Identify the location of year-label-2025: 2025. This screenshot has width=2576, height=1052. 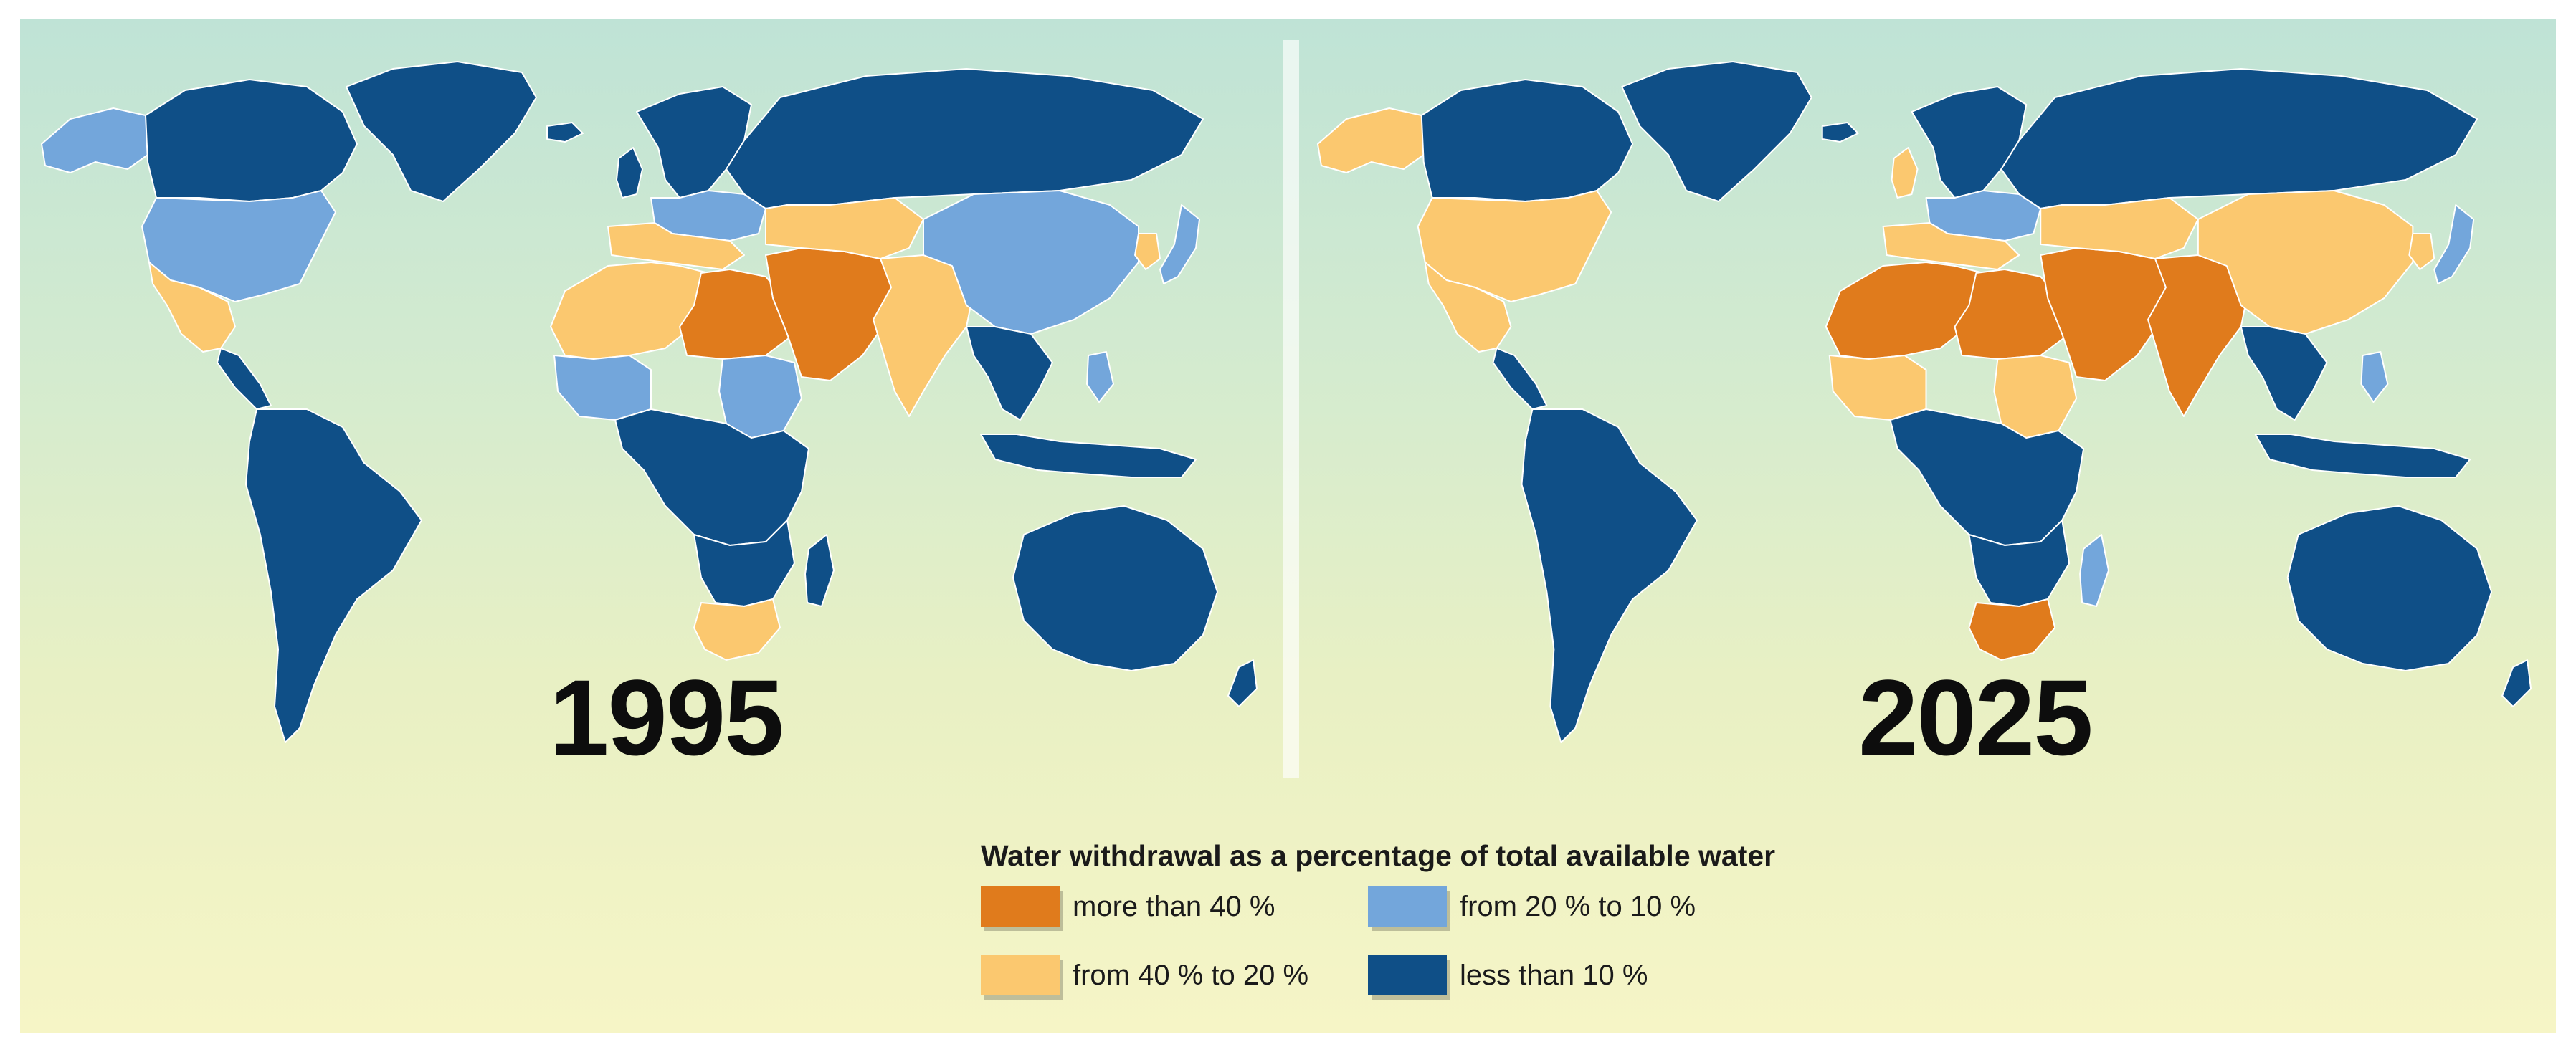
(1976, 718).